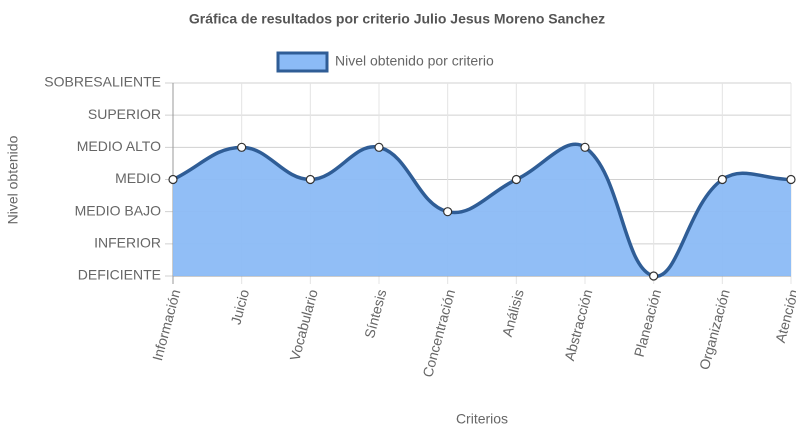 This screenshot has width=796, height=435. What do you see at coordinates (438, 333) in the screenshot?
I see `x-tick-label: Concentración` at bounding box center [438, 333].